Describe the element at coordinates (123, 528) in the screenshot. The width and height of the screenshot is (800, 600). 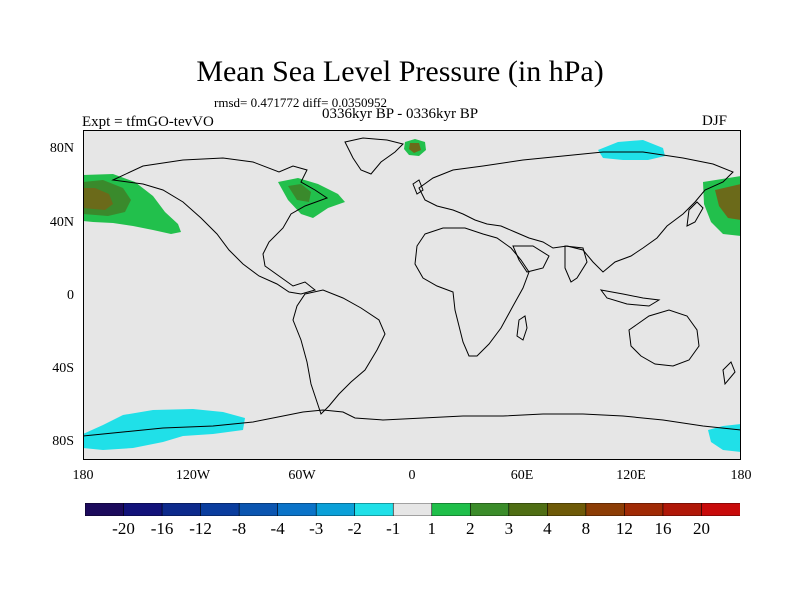
I see `colorbar-label: -20` at that location.